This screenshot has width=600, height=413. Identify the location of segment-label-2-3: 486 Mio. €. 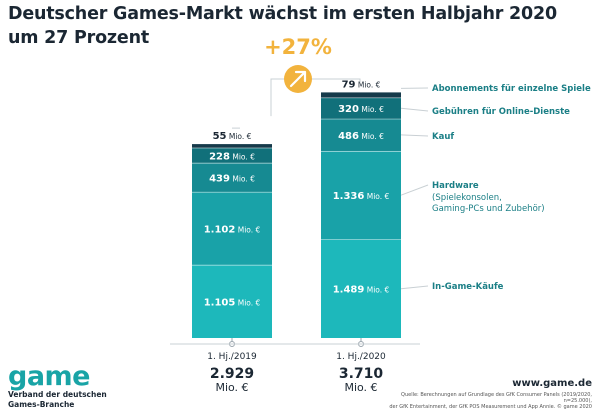
(361, 136).